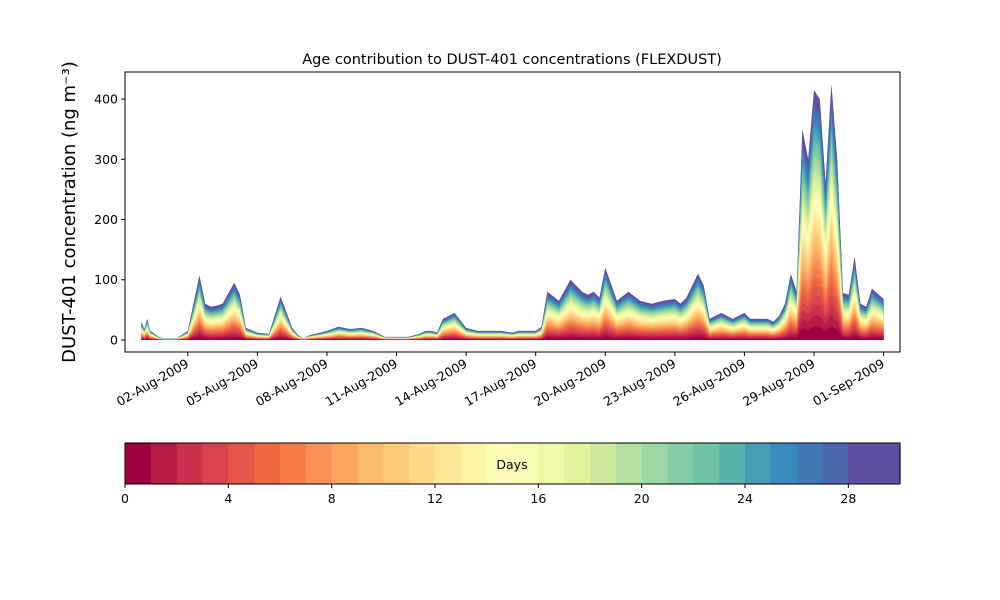 The image size is (1000, 600). Describe the element at coordinates (848, 382) in the screenshot. I see `x-tick-label: 01-Sep-2009` at that location.